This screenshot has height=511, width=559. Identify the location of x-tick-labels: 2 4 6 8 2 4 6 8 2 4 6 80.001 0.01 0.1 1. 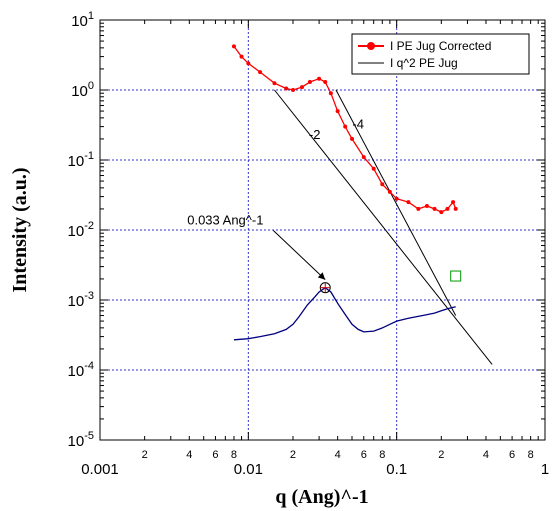
(315, 463).